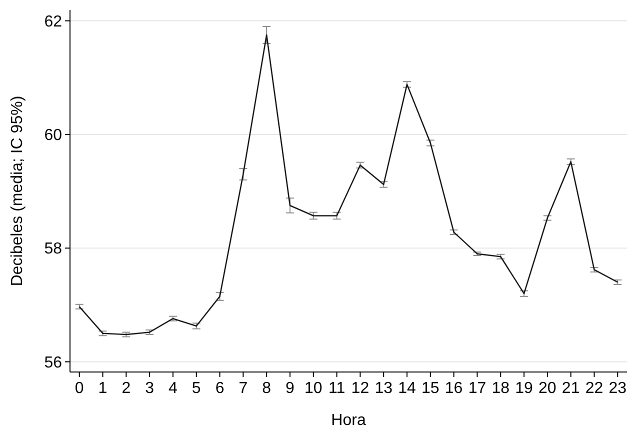 The height and width of the screenshot is (433, 637). What do you see at coordinates (219, 388) in the screenshot?
I see `x-tick-label: 6` at bounding box center [219, 388].